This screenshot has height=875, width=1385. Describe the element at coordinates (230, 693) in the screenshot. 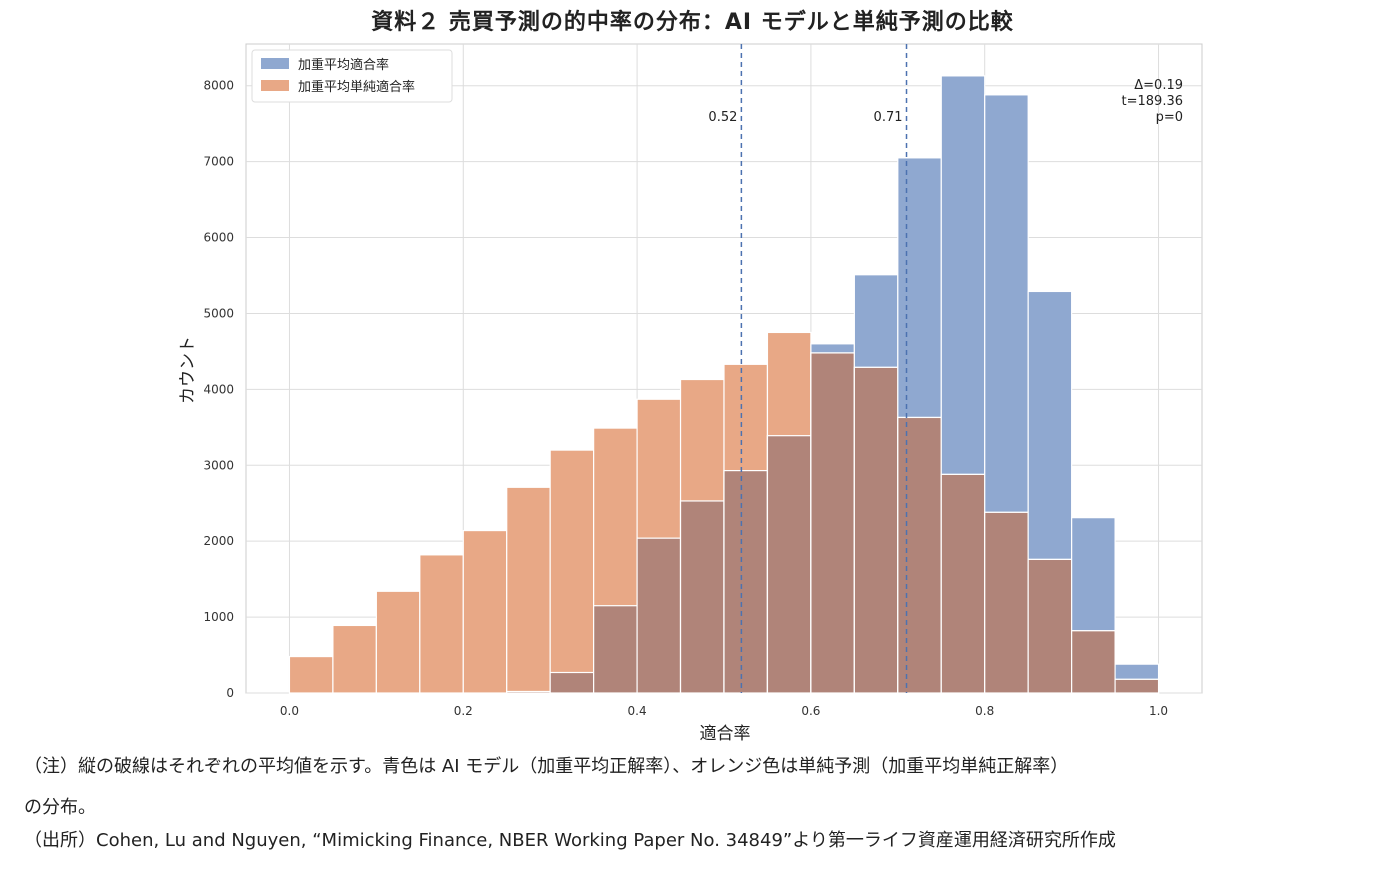

I see `y-tick-label: 0` at that location.